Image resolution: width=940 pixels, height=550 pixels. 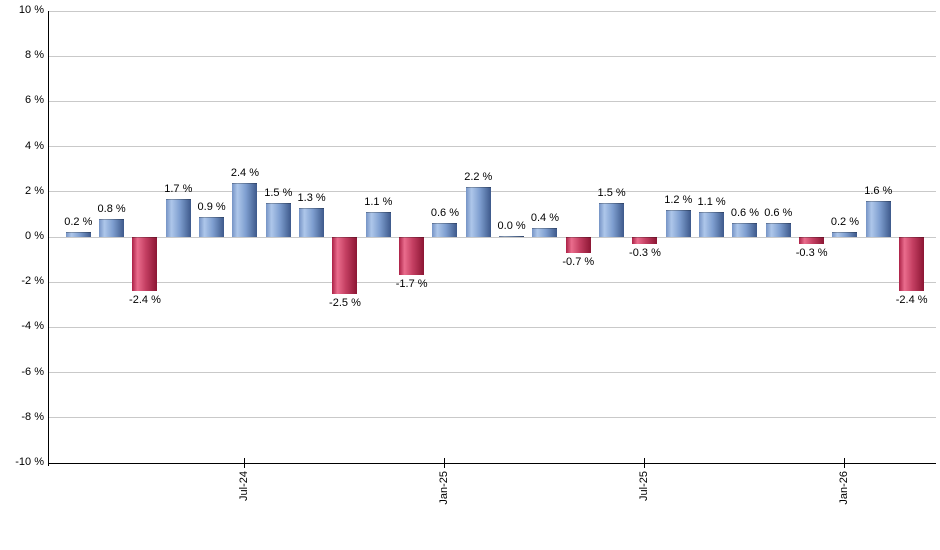 I want to click on x-axis-tick-label: Jan-26, so click(x=843, y=488).